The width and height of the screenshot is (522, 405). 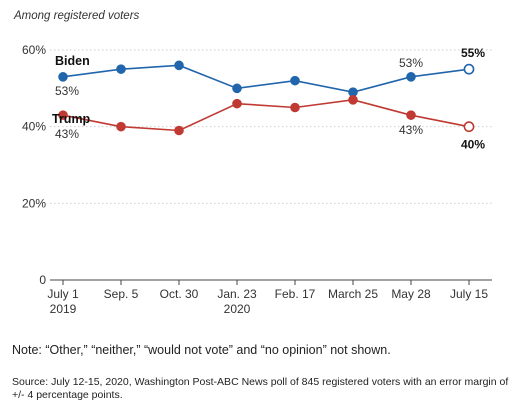 I want to click on chart-subtitle: Among registered voters, so click(x=77, y=16).